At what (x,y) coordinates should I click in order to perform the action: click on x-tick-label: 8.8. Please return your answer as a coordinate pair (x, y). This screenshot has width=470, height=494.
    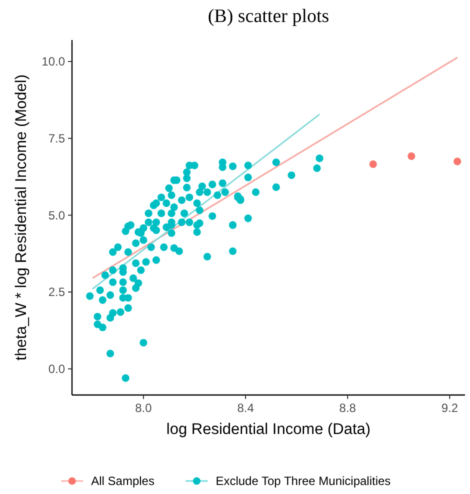
    Looking at the image, I should click on (347, 408).